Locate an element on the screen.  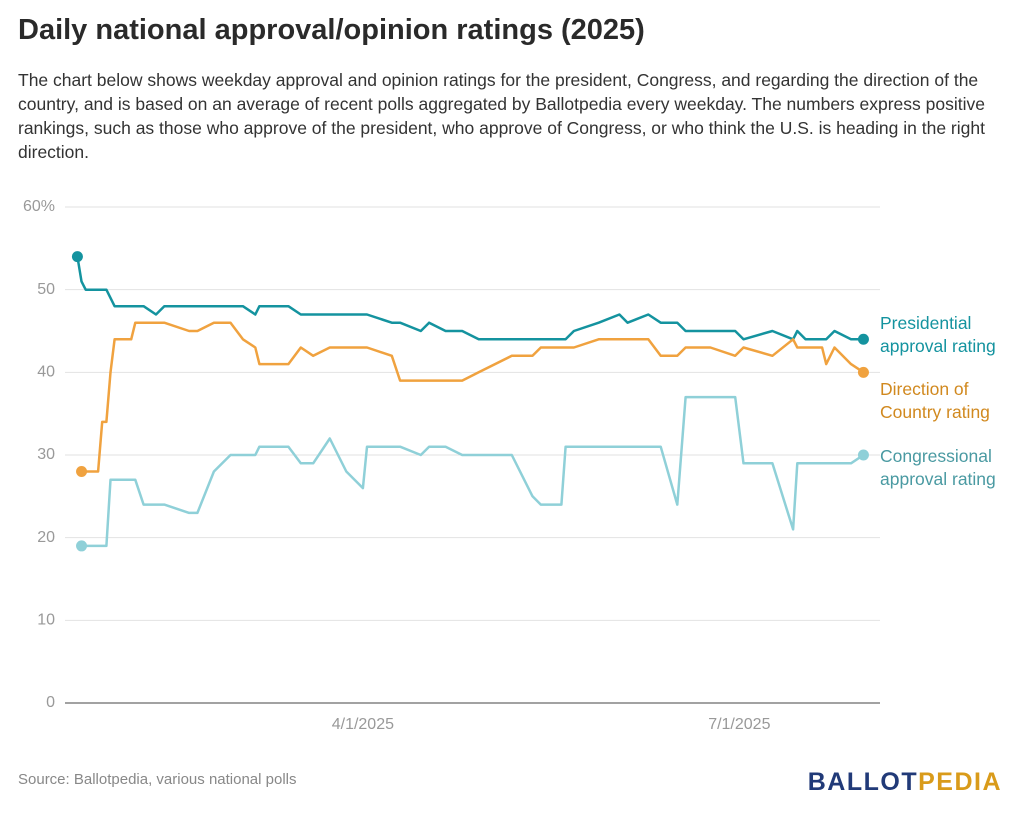
y-tick-label: 60% is located at coordinates (39, 206).